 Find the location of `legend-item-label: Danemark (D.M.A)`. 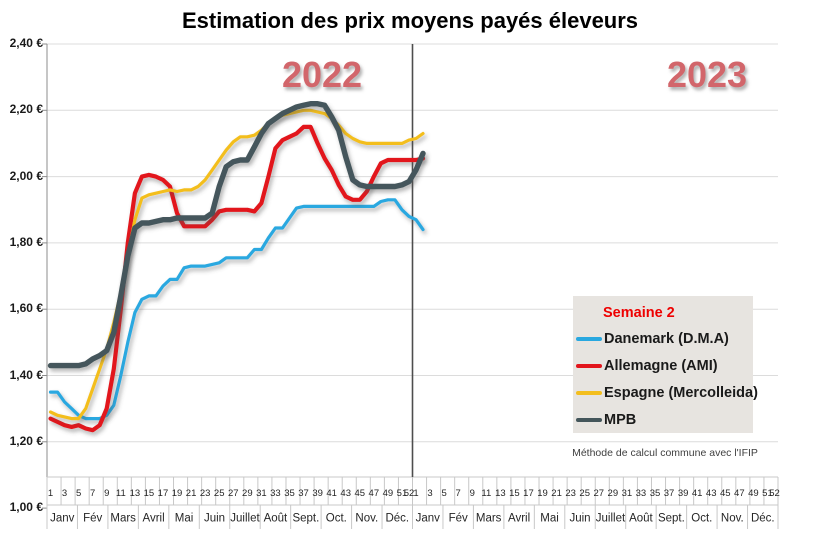

legend-item-label: Danemark (D.M.A) is located at coordinates (666, 338).